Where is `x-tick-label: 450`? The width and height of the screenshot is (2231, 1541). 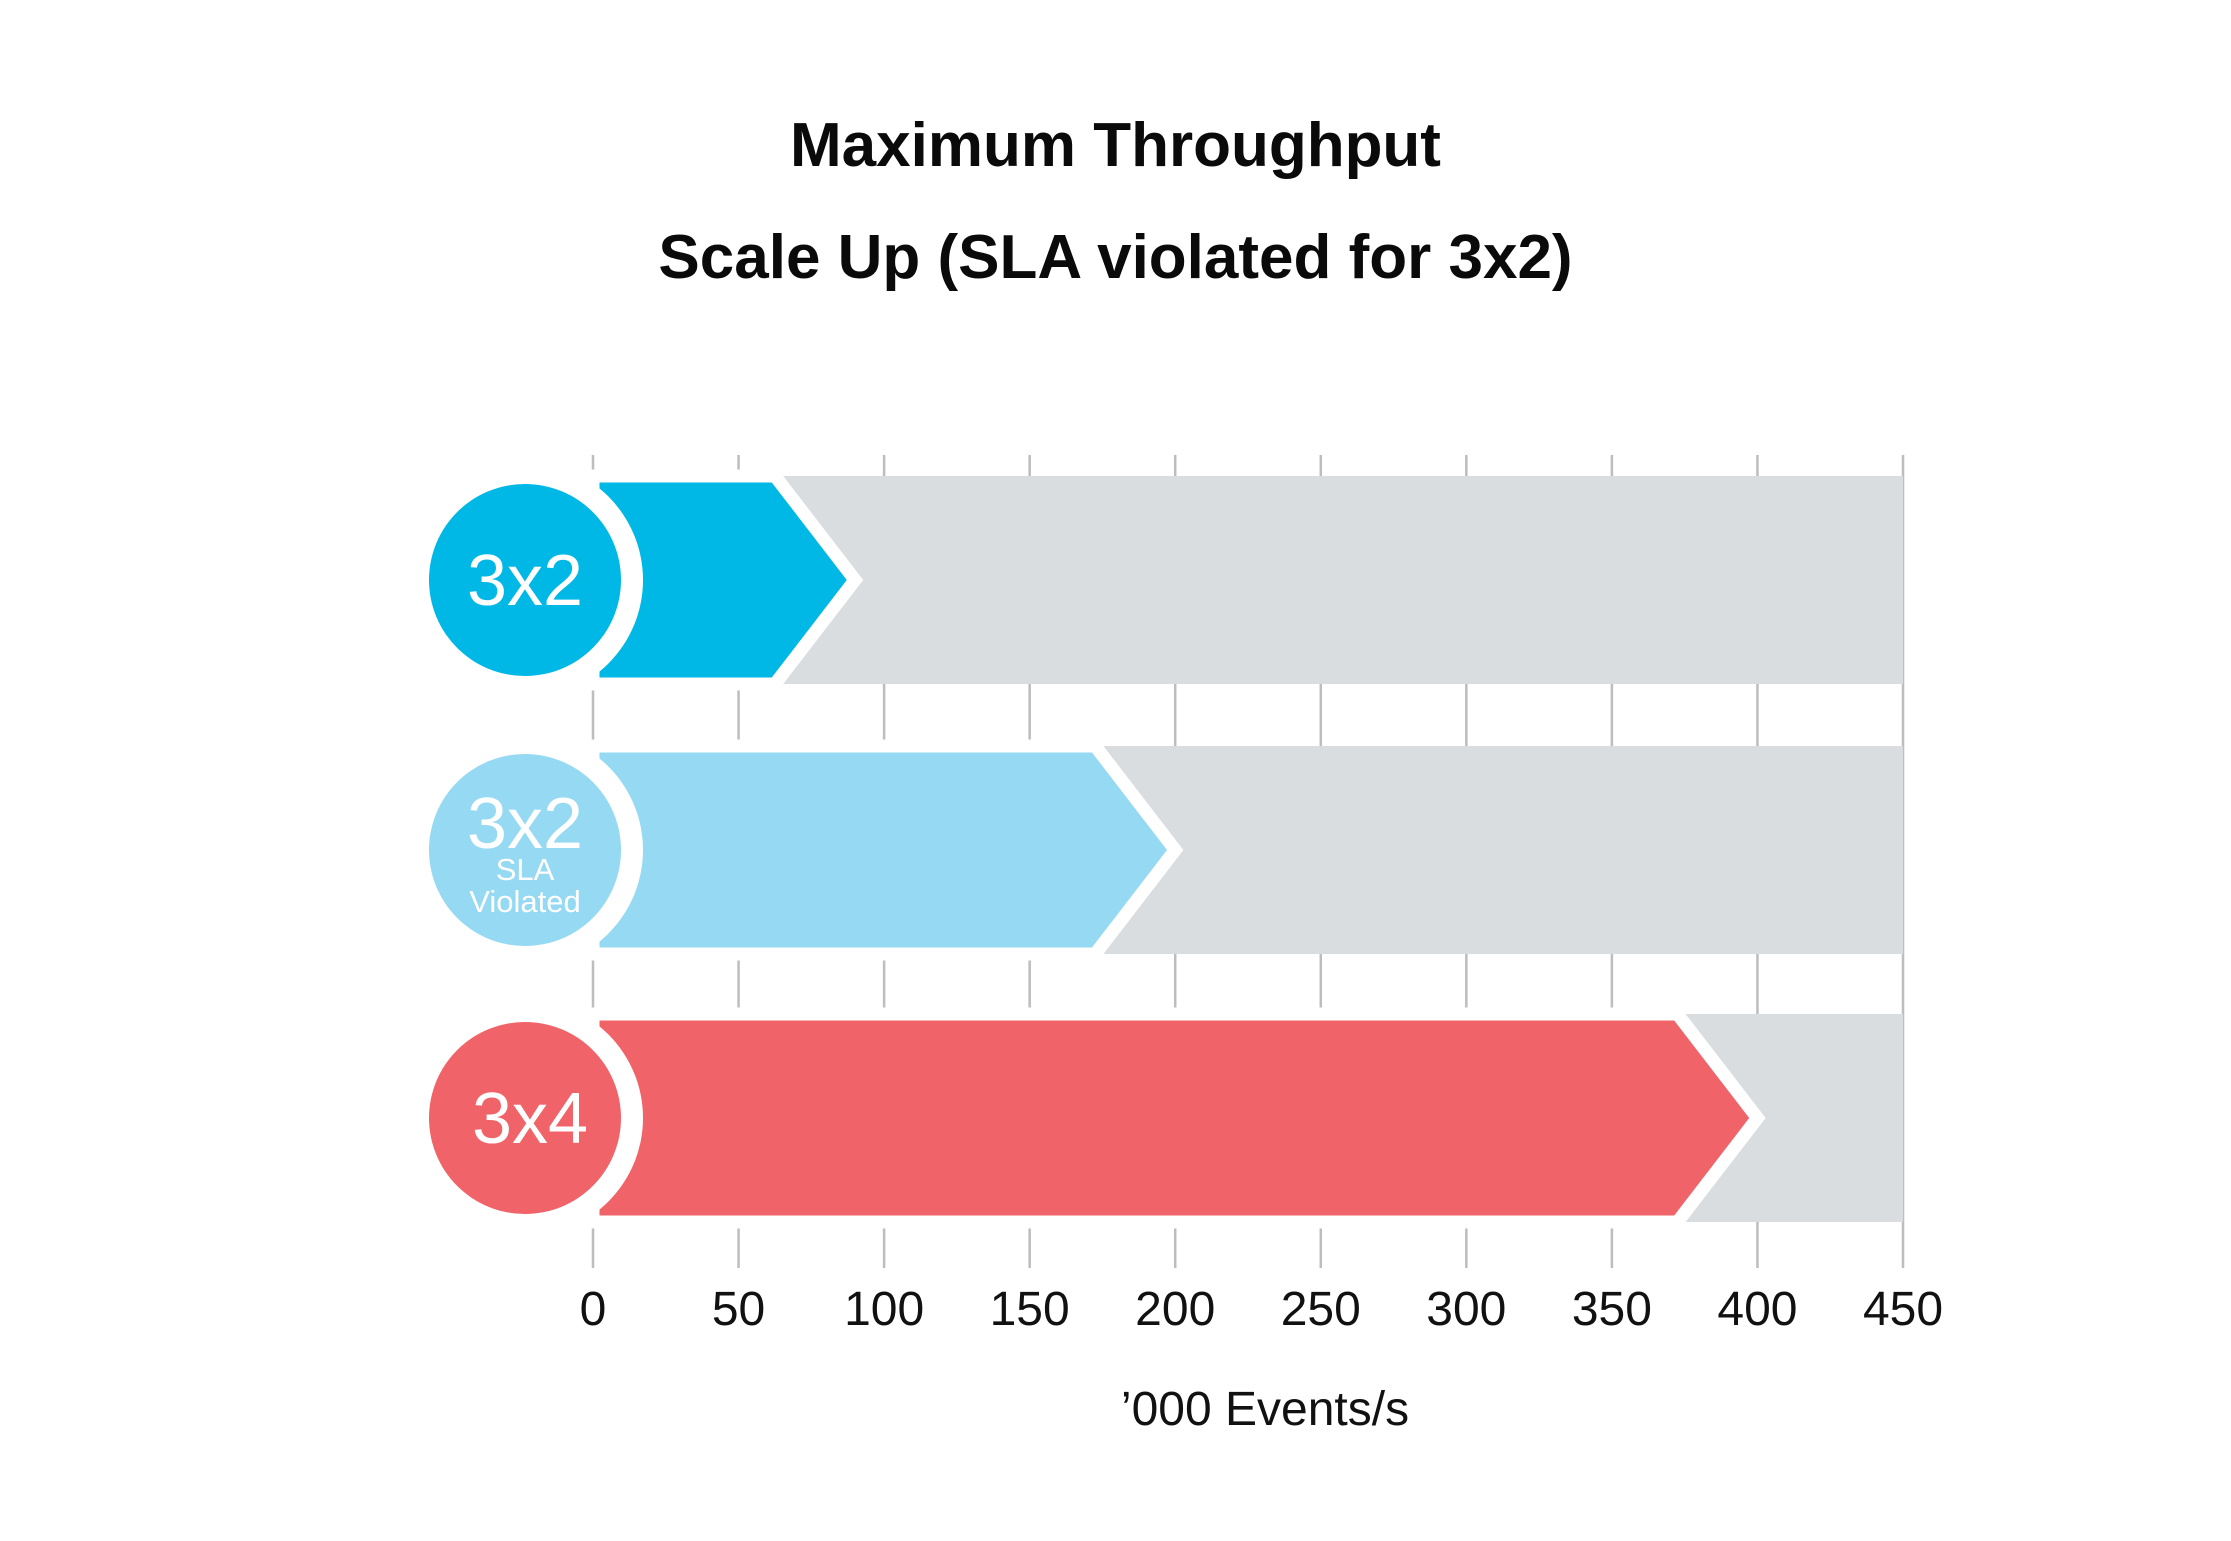
x-tick-label: 450 is located at coordinates (1903, 1309).